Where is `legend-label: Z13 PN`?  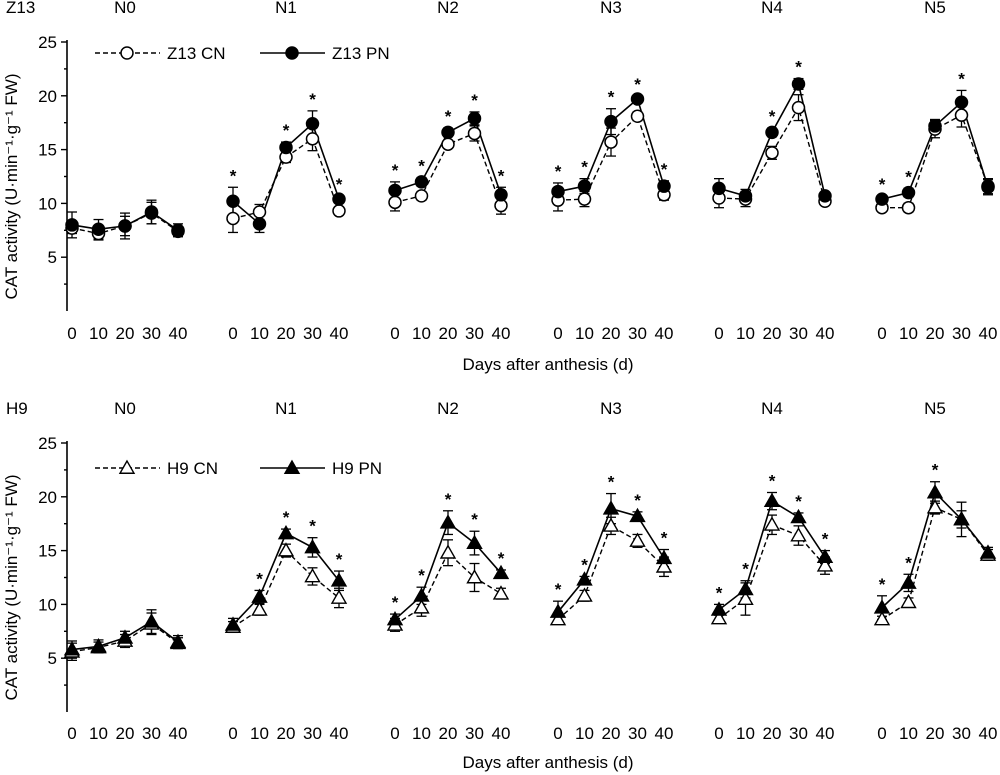
legend-label: Z13 PN is located at coordinates (361, 53).